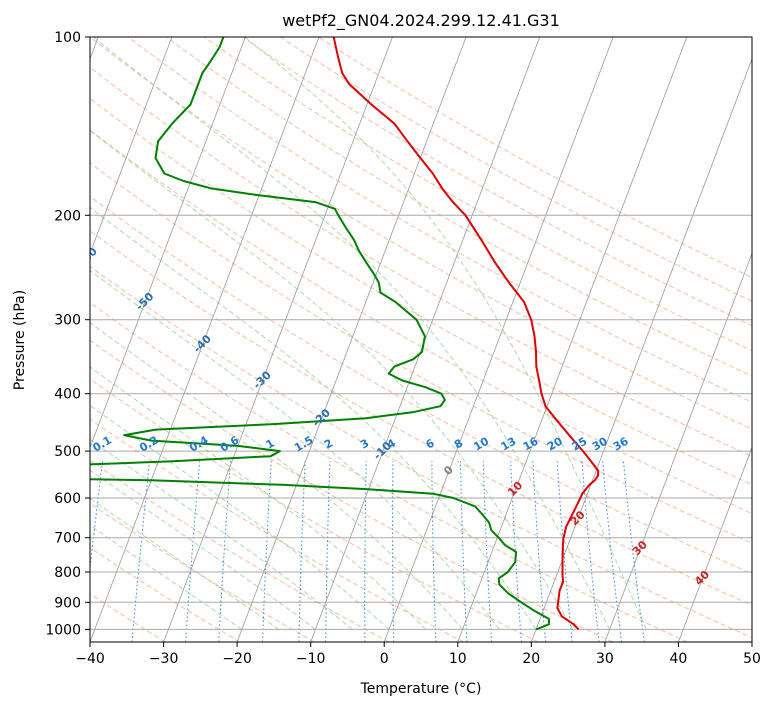  What do you see at coordinates (458, 659) in the screenshot?
I see `x-tick-label: 10` at bounding box center [458, 659].